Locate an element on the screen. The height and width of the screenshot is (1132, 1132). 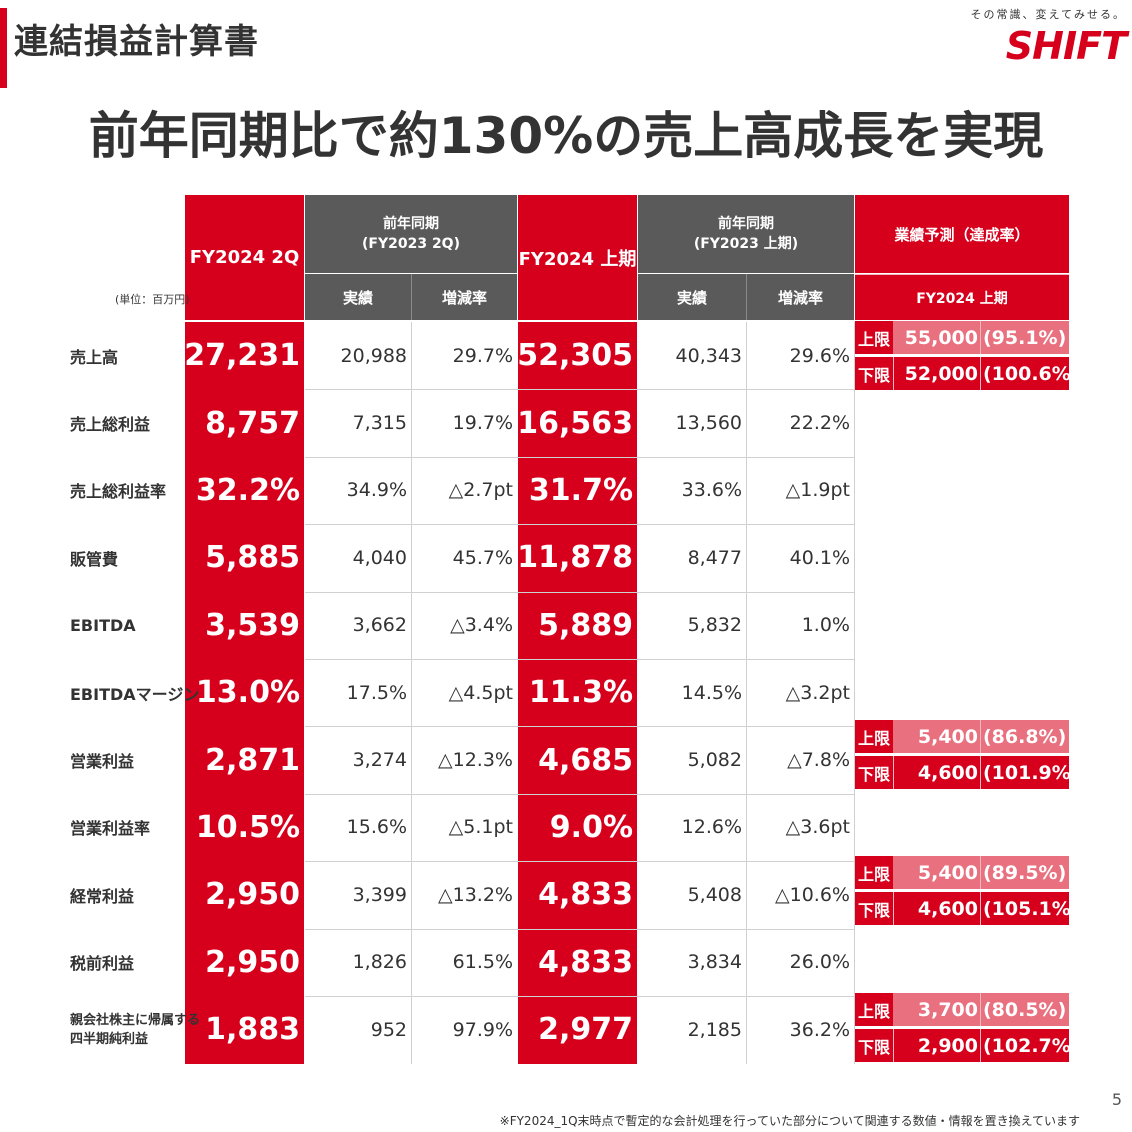
header-fy2024-2q: FY2024 2Q is located at coordinates (244, 257).